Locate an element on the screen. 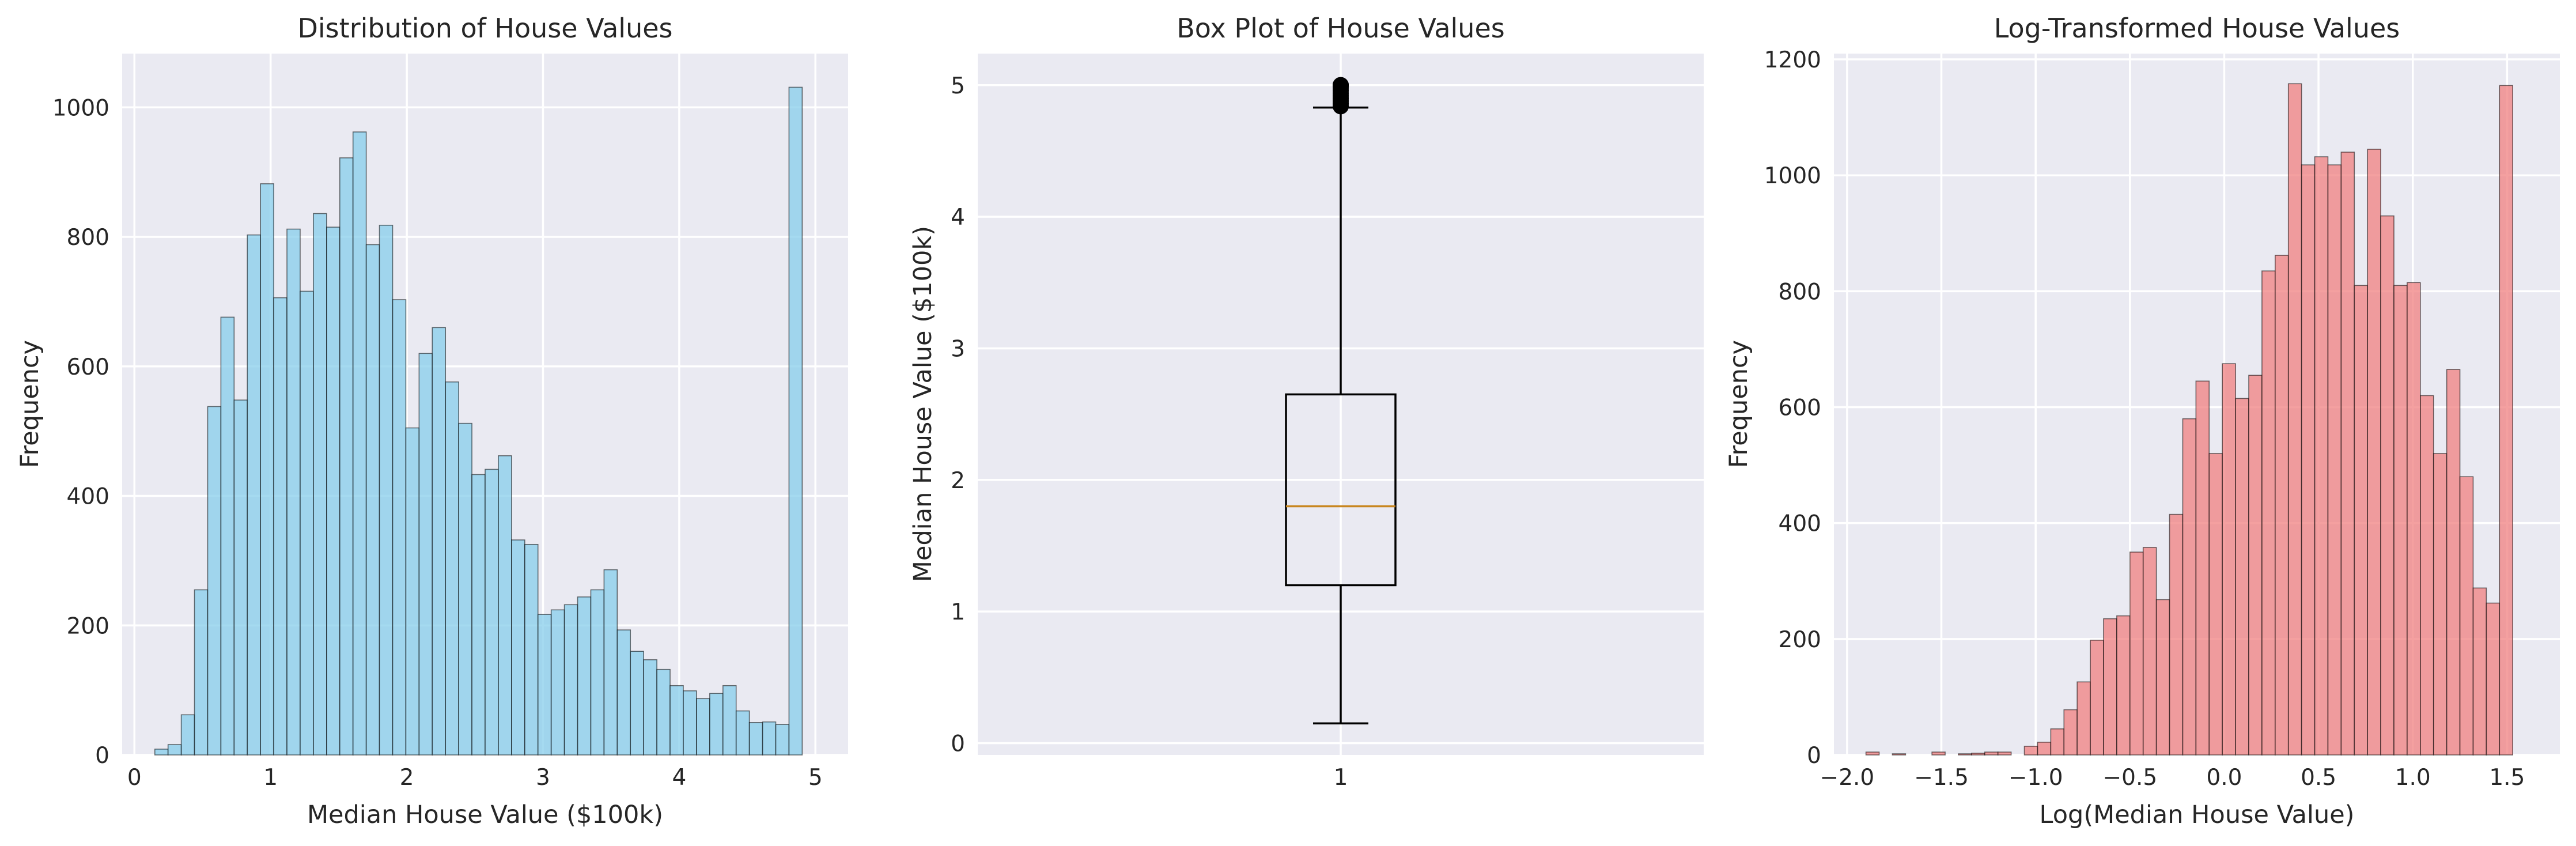 The height and width of the screenshot is (846, 2576). boxplot-y-axis-label: Median House Value ($100k) is located at coordinates (923, 404).